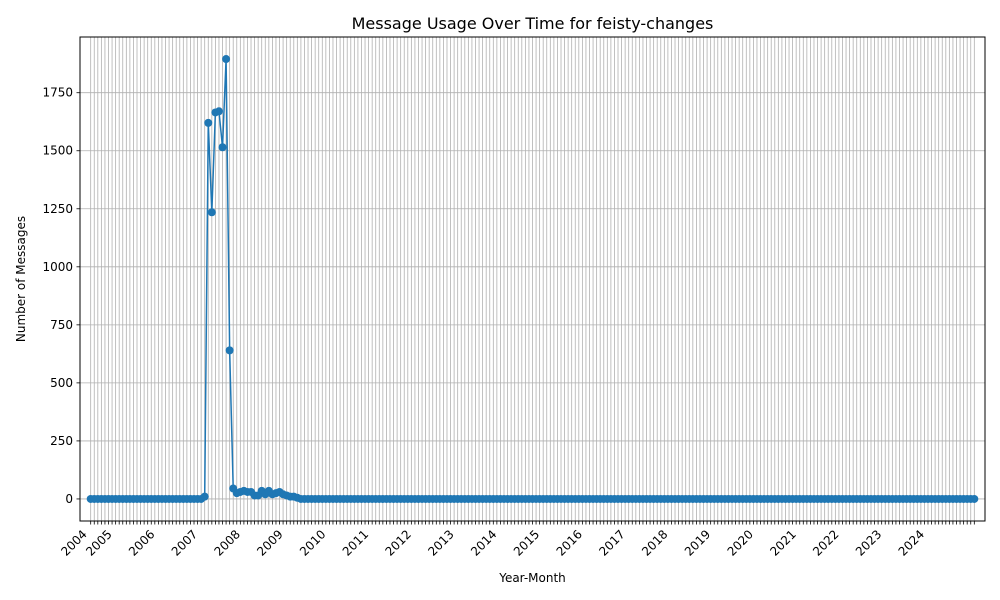  Describe the element at coordinates (611, 542) in the screenshot. I see `x-tick-label: 2017` at that location.